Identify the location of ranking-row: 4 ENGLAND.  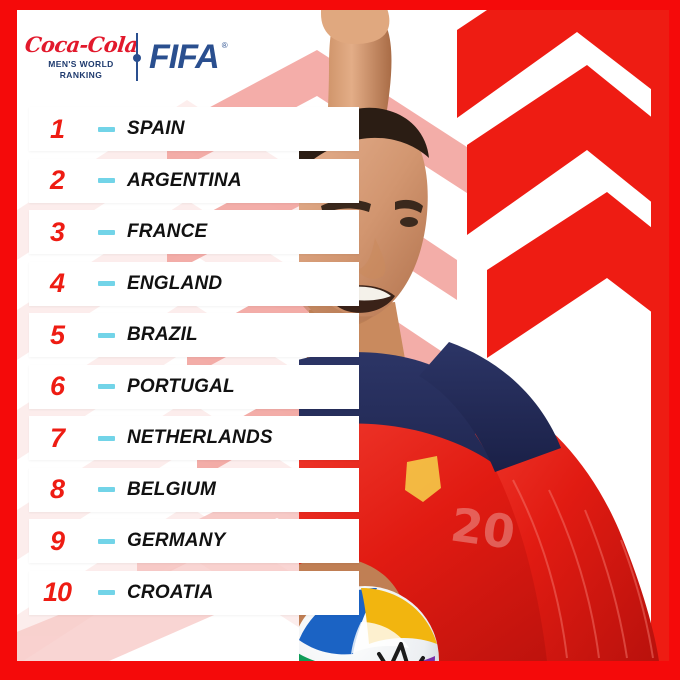
(194, 283).